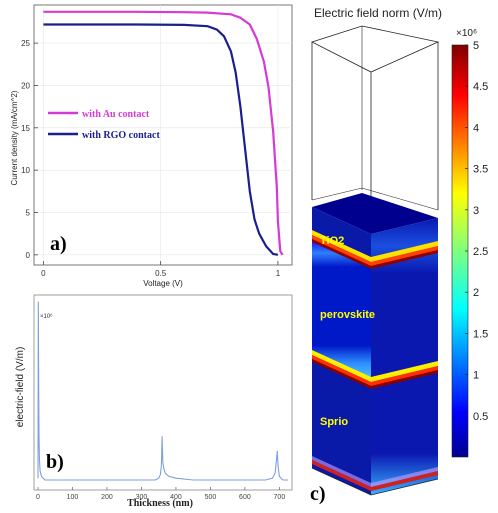  I want to click on panel-a-y-ticks: 0 5 10 15 20 25, so click(29, 149).